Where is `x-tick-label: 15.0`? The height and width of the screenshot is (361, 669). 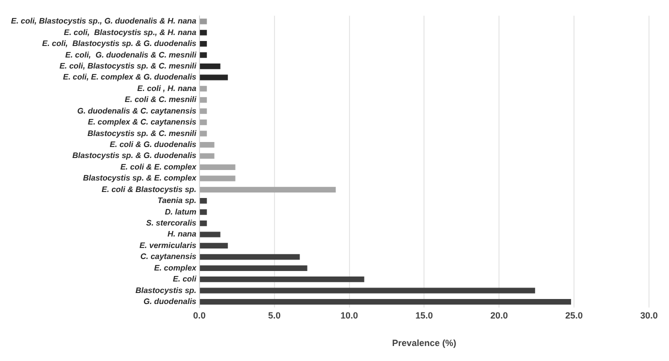
x-tick-label: 15.0 is located at coordinates (424, 315).